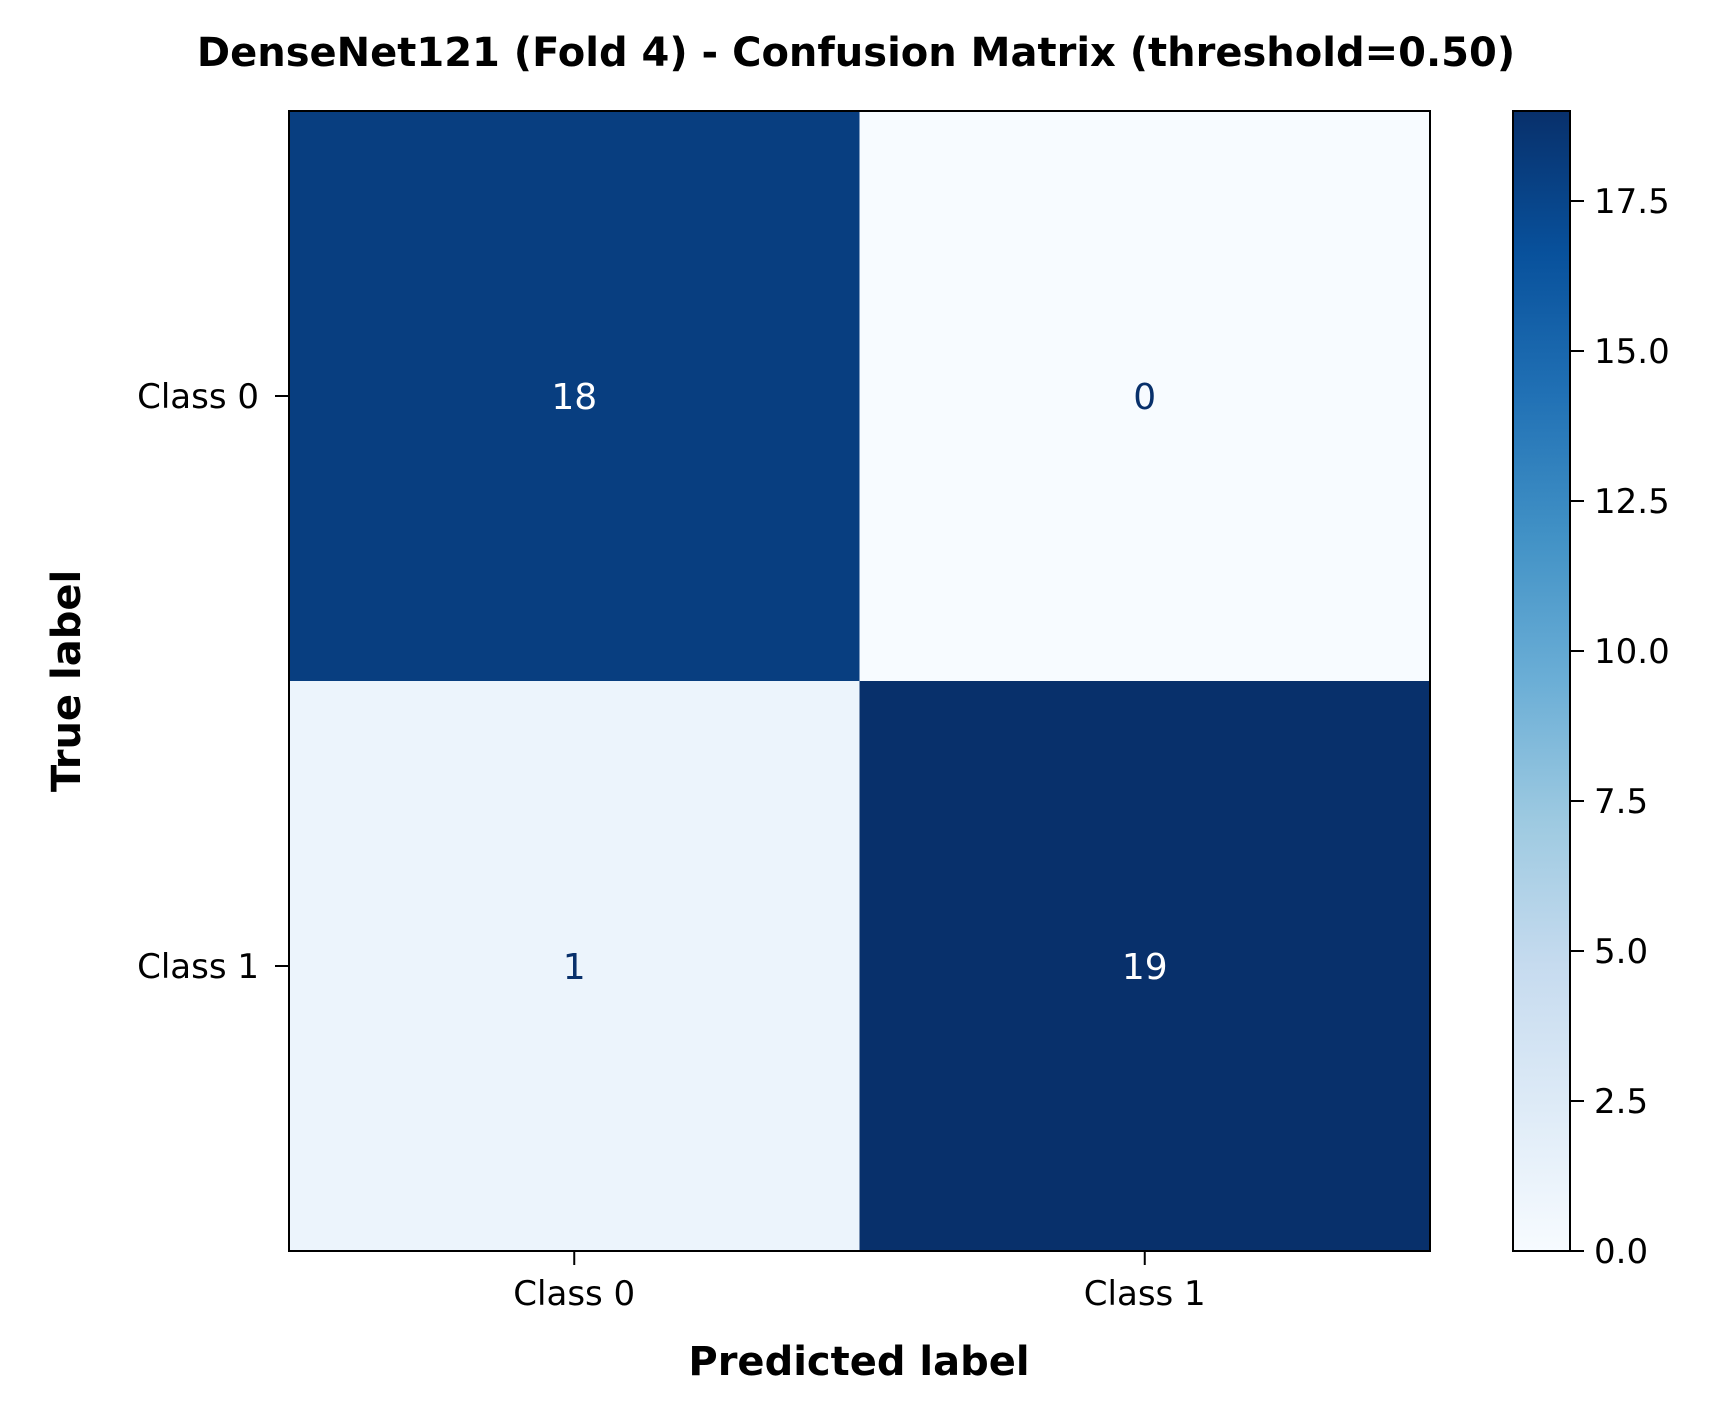 The height and width of the screenshot is (1410, 1713). Describe the element at coordinates (1145, 1294) in the screenshot. I see `x-tick-label-1: Class 1` at that location.